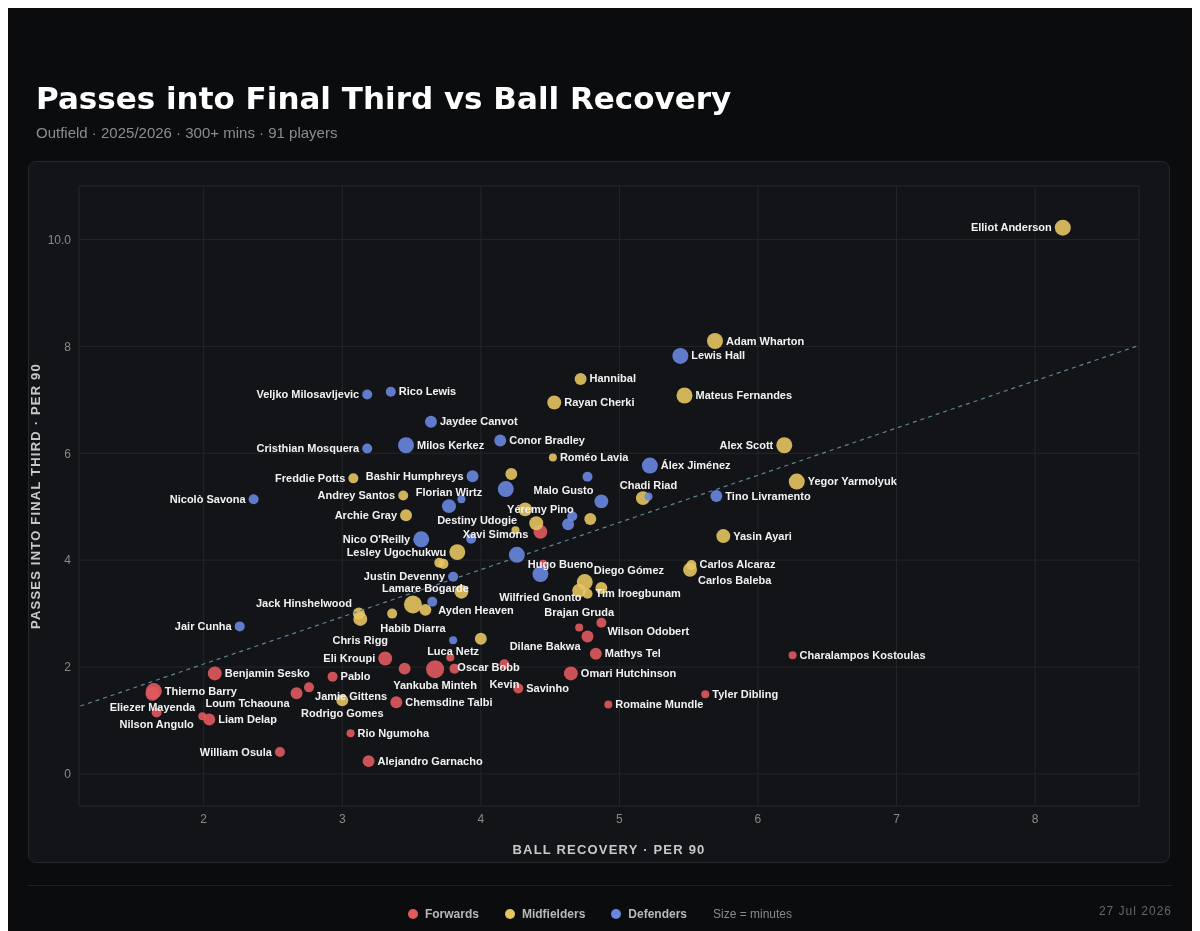 Image resolution: width=1200 pixels, height=931 pixels. Describe the element at coordinates (427, 391) in the screenshot. I see `annotation: Rico Lewis` at that location.